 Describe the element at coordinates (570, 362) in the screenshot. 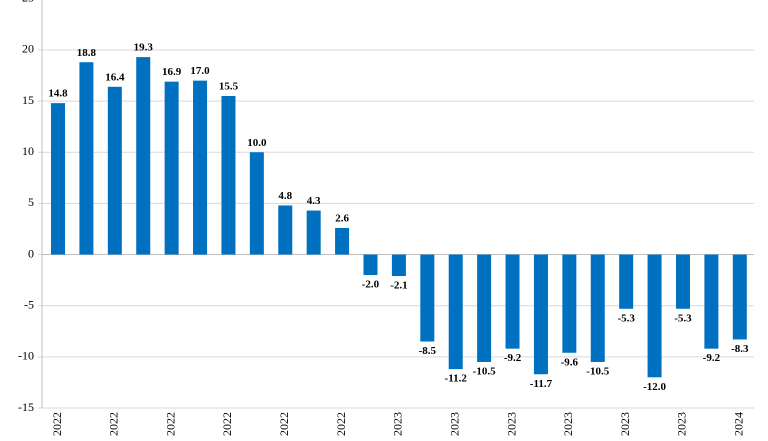

I see `value-label: -9.6` at that location.